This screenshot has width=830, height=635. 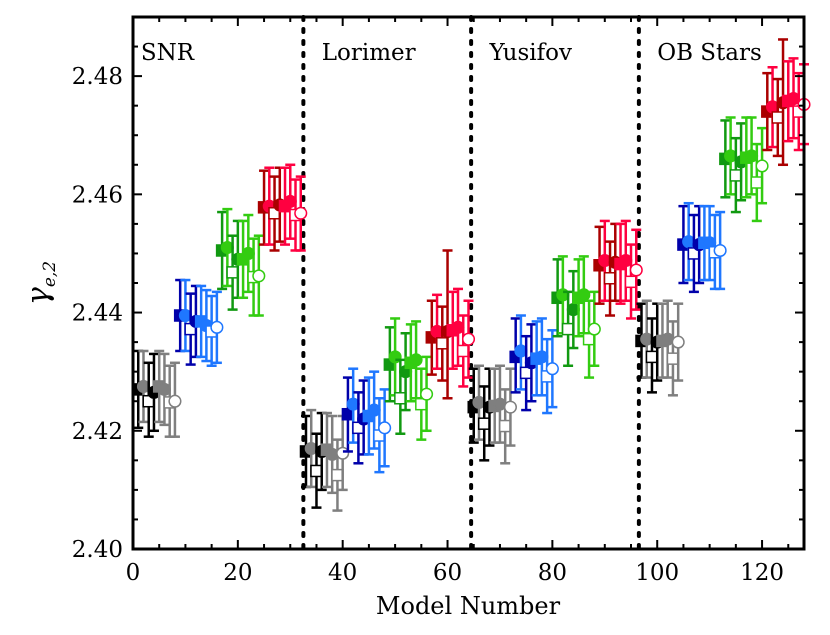 What do you see at coordinates (447, 573) in the screenshot?
I see `x-tick-label: 60` at bounding box center [447, 573].